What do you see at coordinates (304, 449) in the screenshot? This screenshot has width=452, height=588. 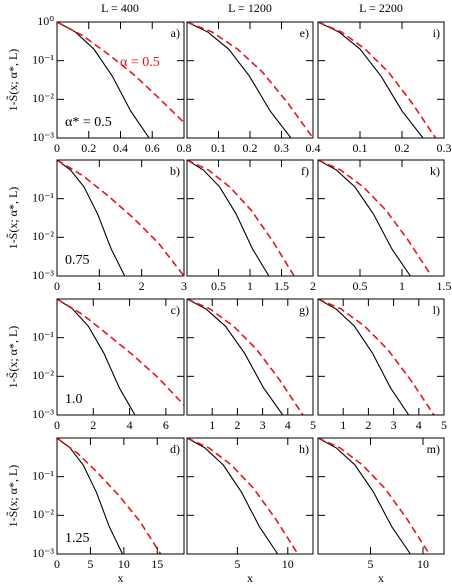 I see `panel-label: h)` at bounding box center [304, 449].